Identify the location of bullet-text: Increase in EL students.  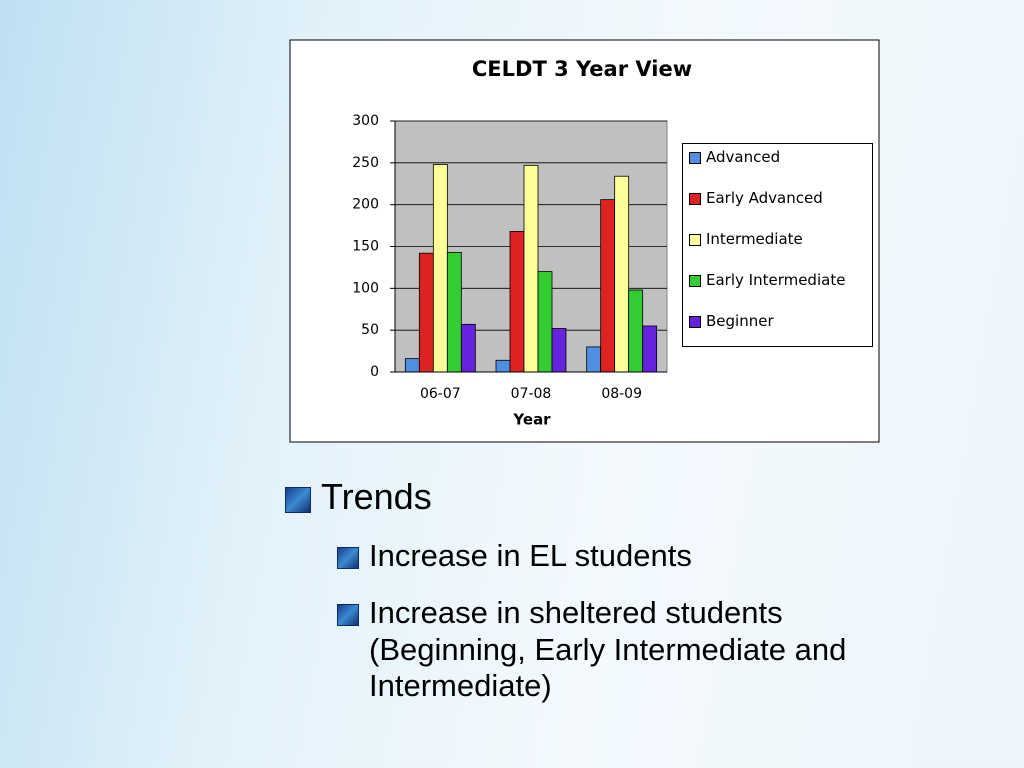
(530, 555).